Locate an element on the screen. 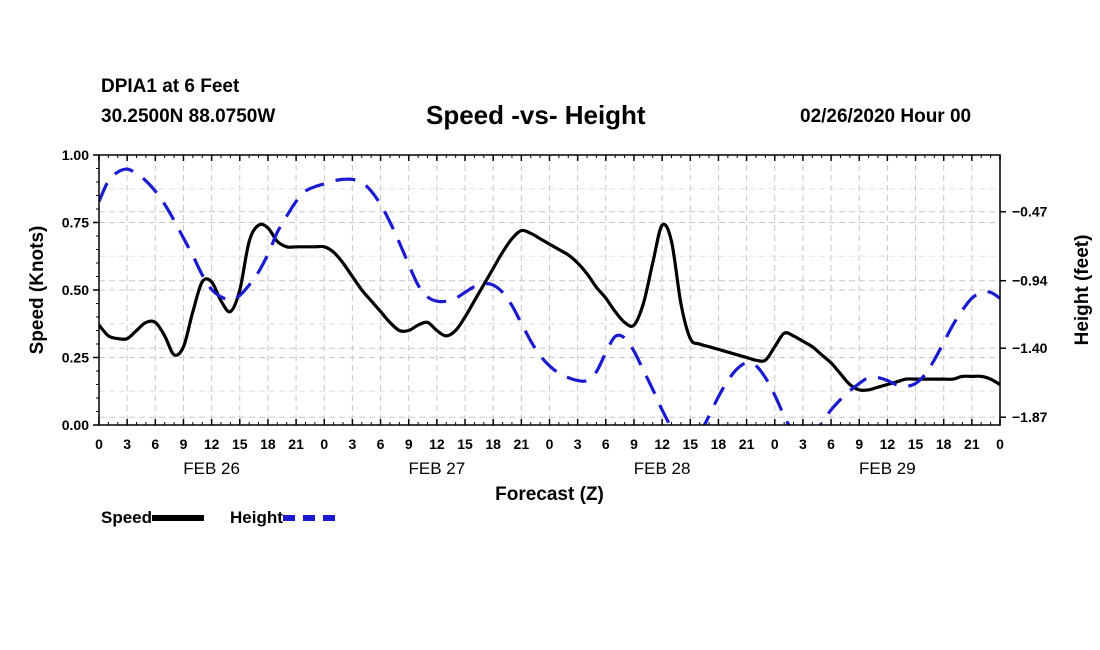  legend-speed: Speed is located at coordinates (153, 518).